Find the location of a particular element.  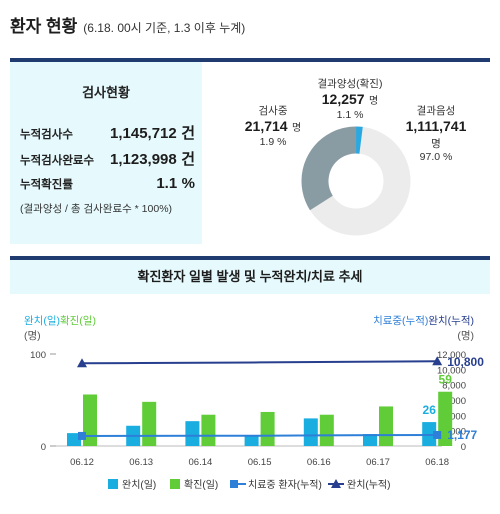

label-cumulative-last: 10,800 is located at coordinates (465, 362).